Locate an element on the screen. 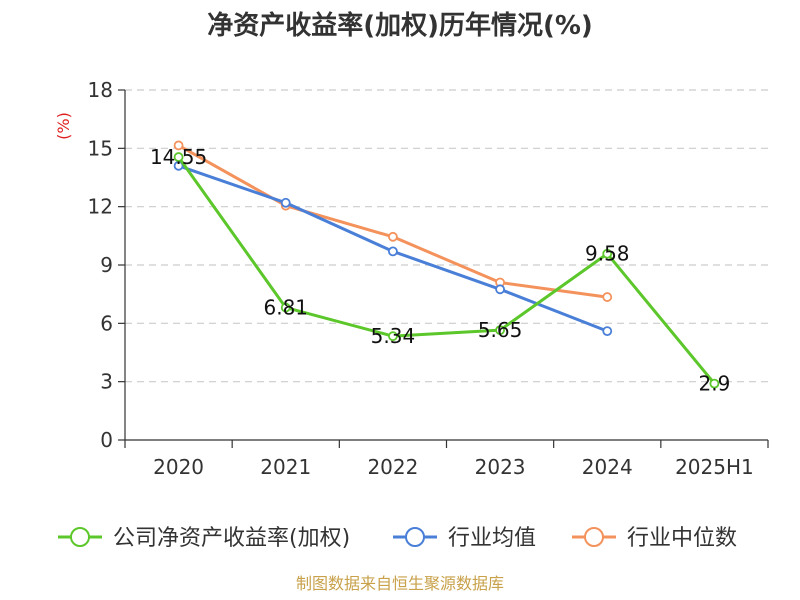  y-tick-label-9: 9 is located at coordinates (106, 265).